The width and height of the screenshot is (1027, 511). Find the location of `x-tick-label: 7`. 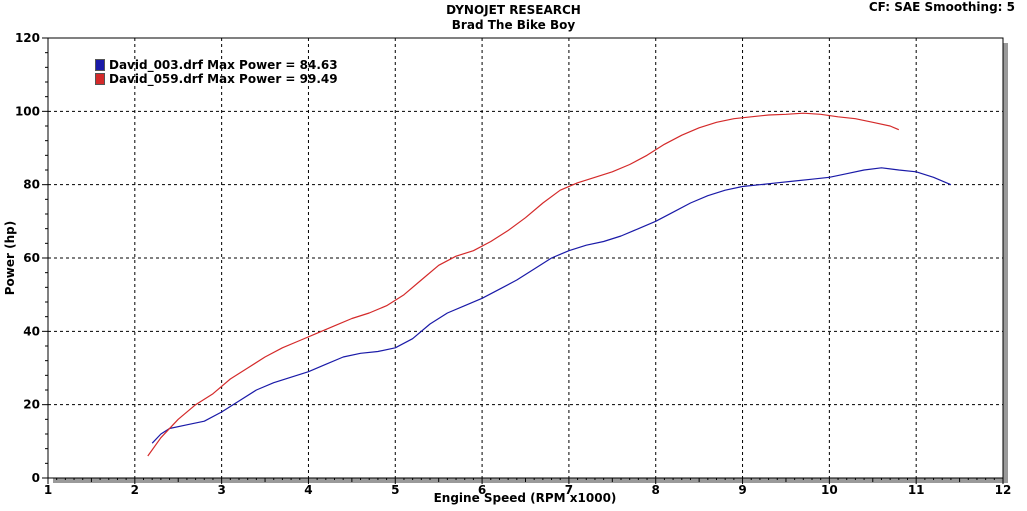

x-tick-label: 7 is located at coordinates (569, 490).